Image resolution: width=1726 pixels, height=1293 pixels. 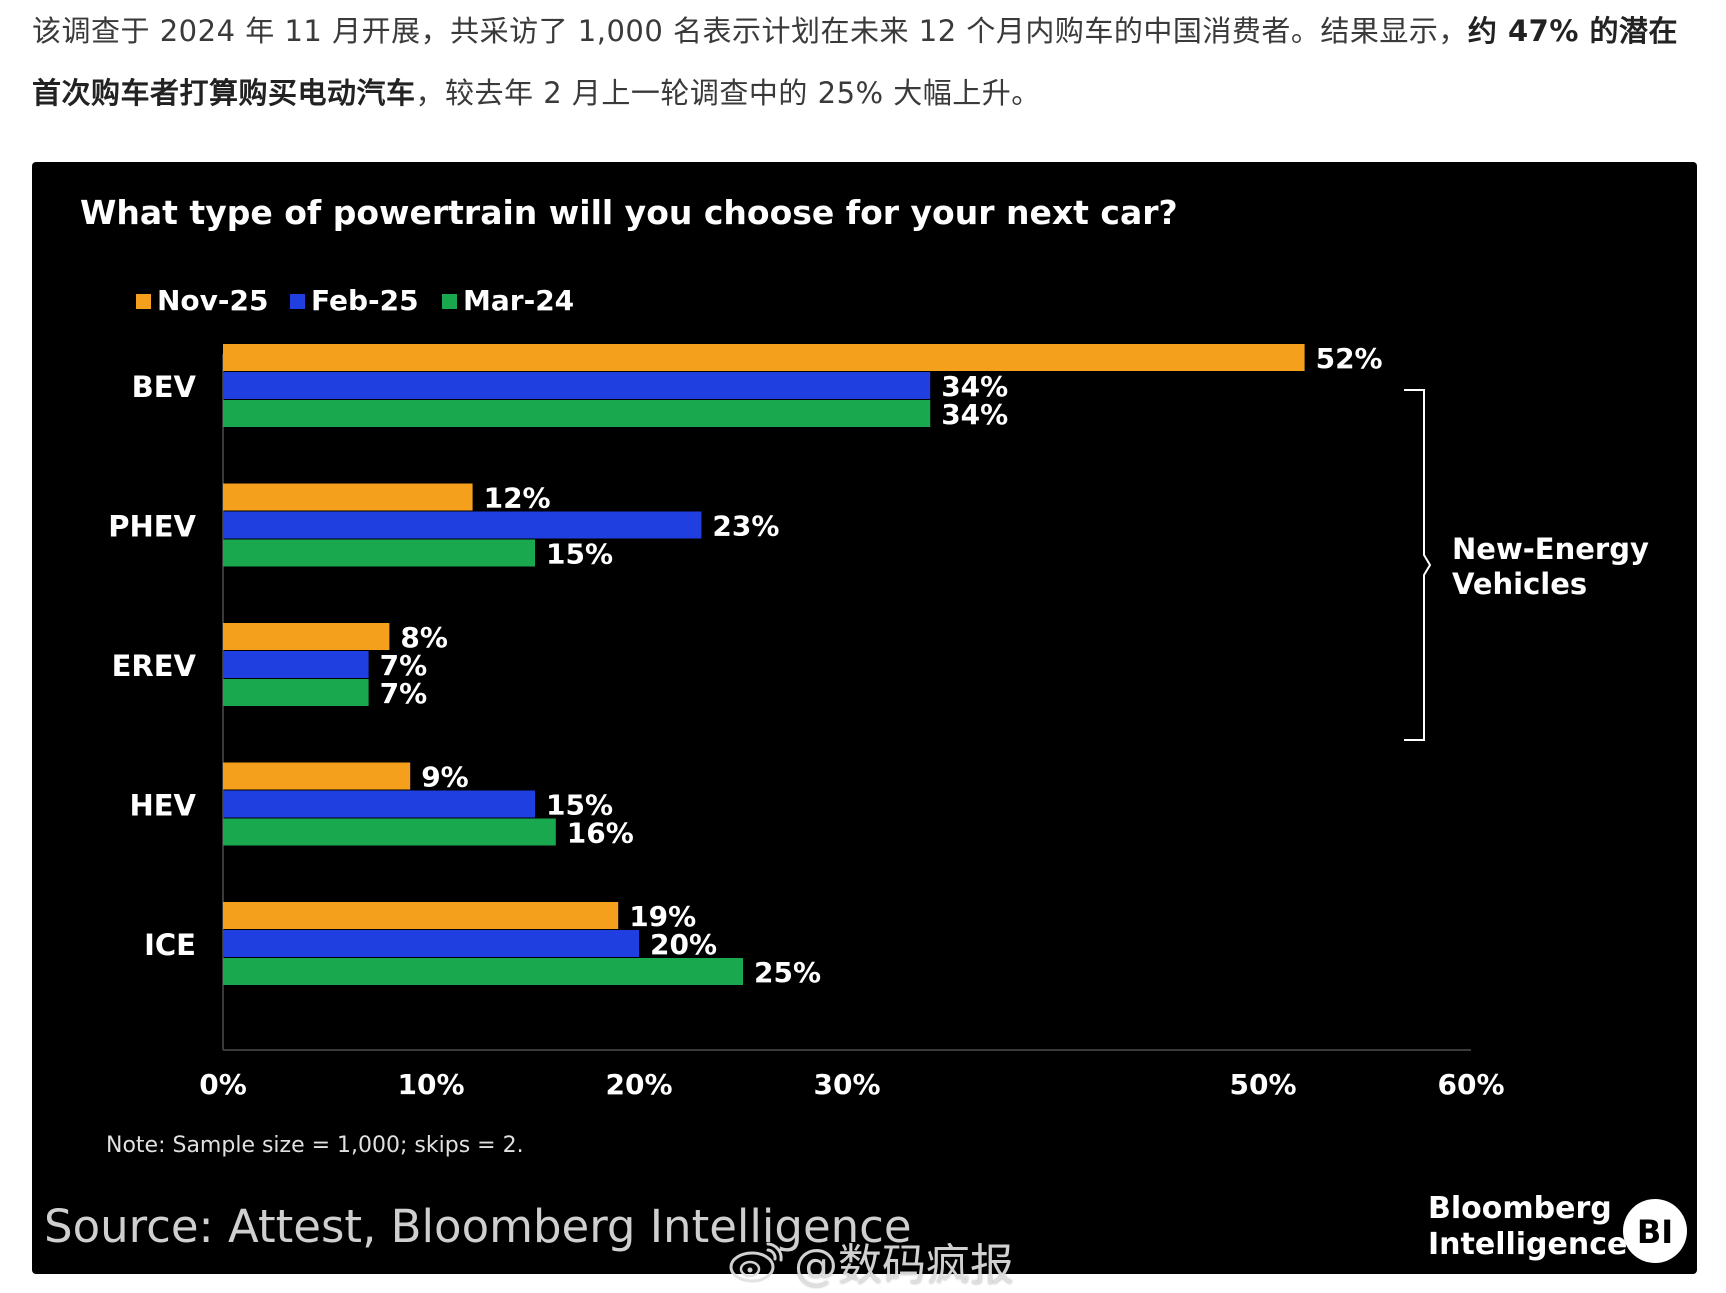 I want to click on bracket, so click(x=1418, y=565).